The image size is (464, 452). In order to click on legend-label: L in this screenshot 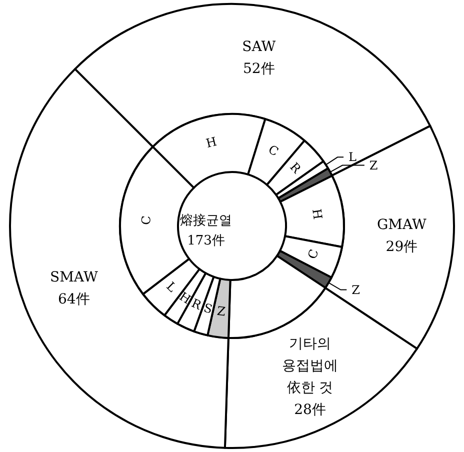, I will do `click(352, 157)`.